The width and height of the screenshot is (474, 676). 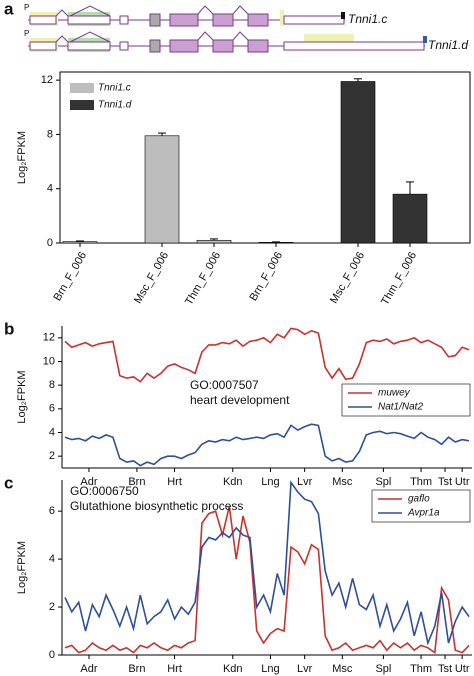 I want to click on panel-label: b, so click(x=9, y=328).